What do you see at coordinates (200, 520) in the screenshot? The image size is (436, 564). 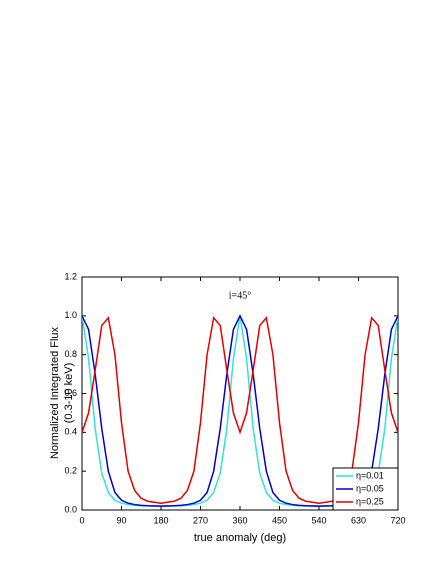 I see `x-tick-label: 270` at bounding box center [200, 520].